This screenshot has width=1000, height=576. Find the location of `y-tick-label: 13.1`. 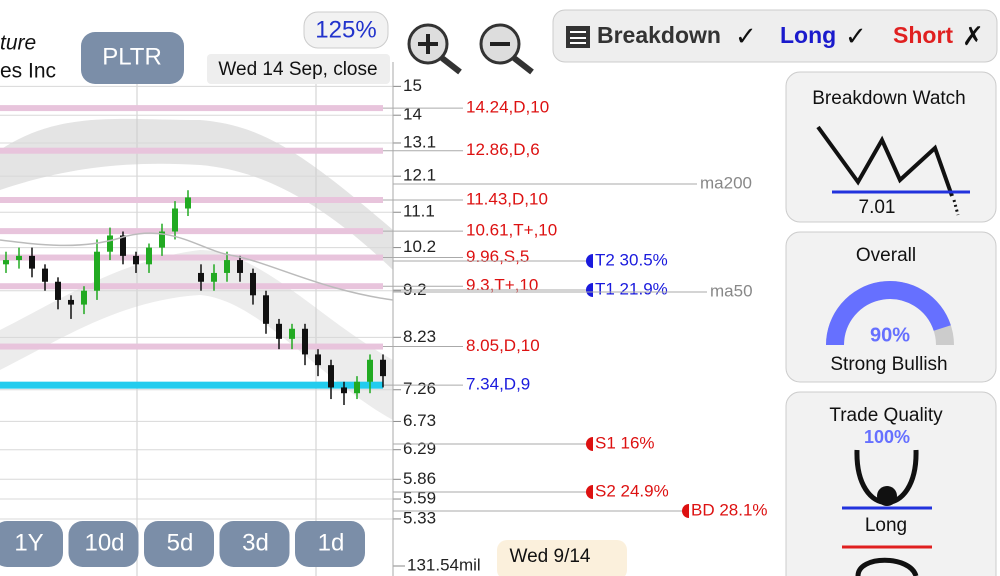

y-tick-label: 13.1 is located at coordinates (419, 141).